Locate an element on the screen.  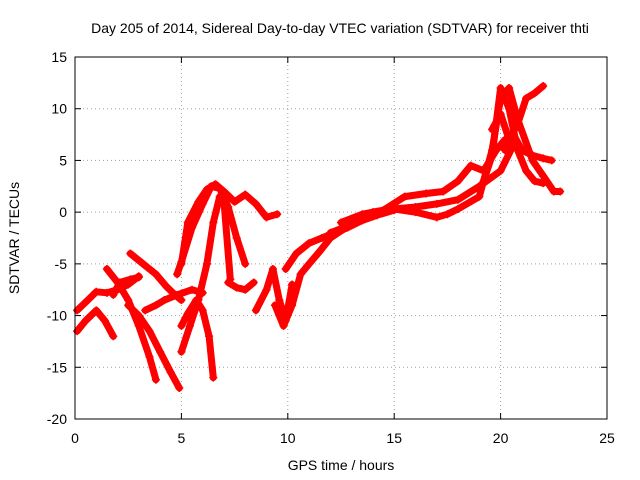
x-tick-label: 15 is located at coordinates (394, 438).